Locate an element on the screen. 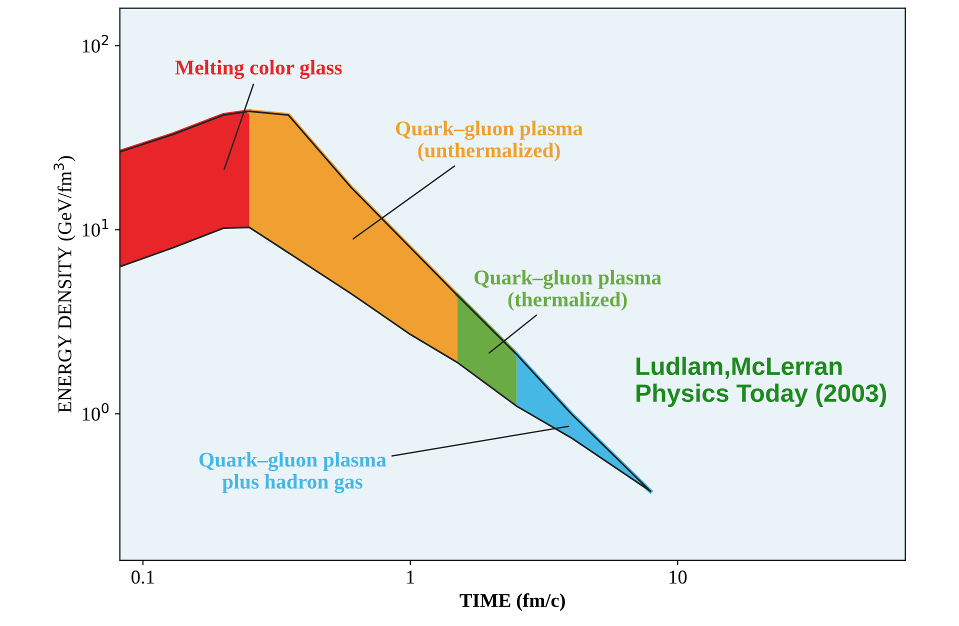 This screenshot has width=959, height=626. text: Quark–gluon plasma plus hadron gas is located at coordinates (292, 473).